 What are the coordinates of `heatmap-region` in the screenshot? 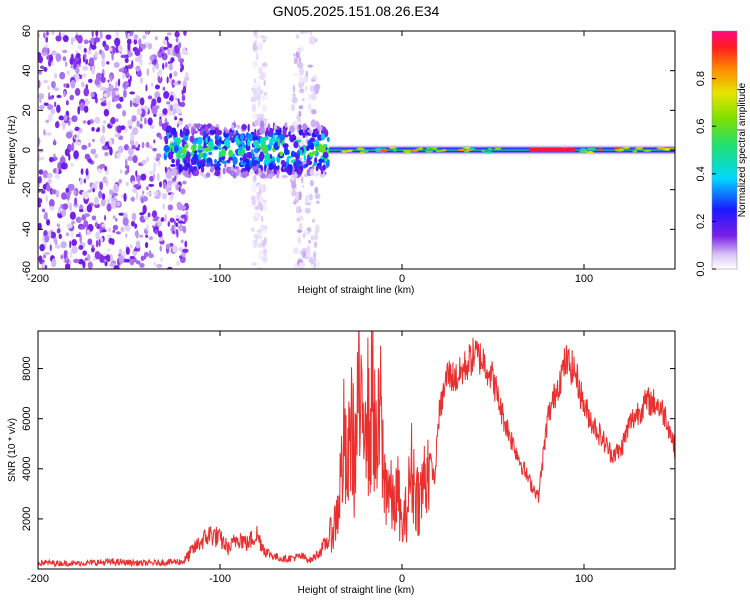 It's located at (552, 150).